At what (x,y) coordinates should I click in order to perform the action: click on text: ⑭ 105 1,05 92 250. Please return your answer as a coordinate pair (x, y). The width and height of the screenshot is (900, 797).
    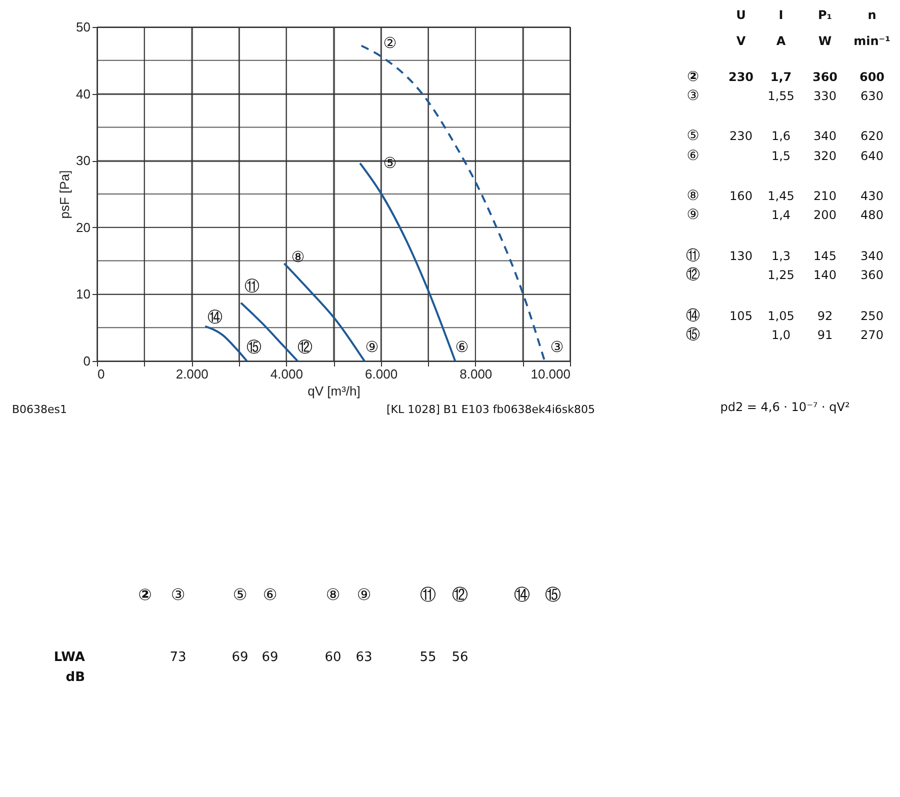
    Looking at the image, I should click on (785, 316).